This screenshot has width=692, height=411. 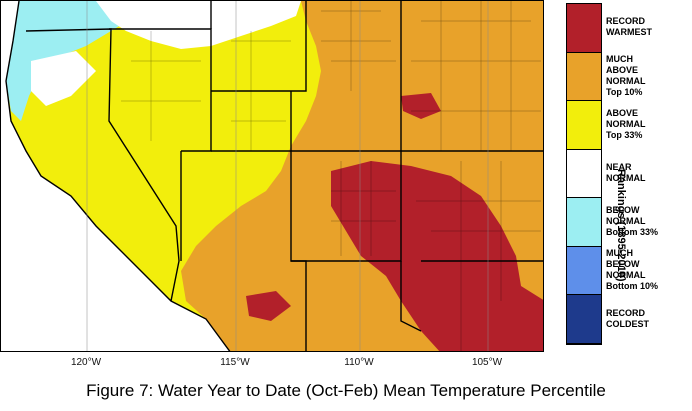 I want to click on region-near-normal-nw, so click(x=63, y=78).